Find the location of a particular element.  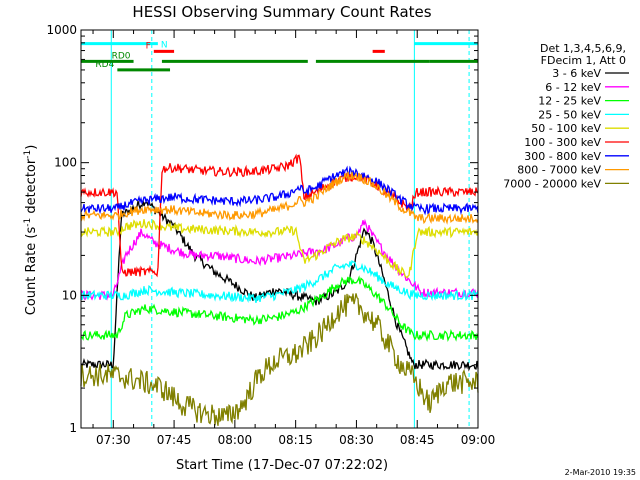

legend-label-8: 7000 - 20000 keV is located at coordinates (552, 183).